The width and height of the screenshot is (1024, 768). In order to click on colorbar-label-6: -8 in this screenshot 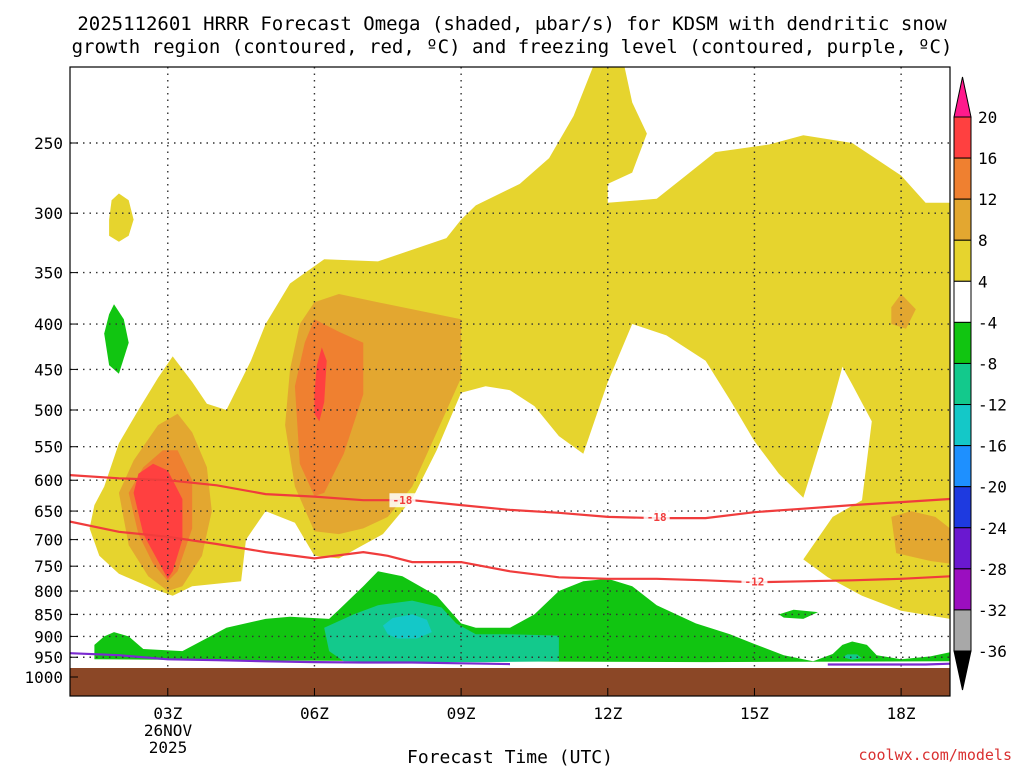, I will do `click(987, 363)`.